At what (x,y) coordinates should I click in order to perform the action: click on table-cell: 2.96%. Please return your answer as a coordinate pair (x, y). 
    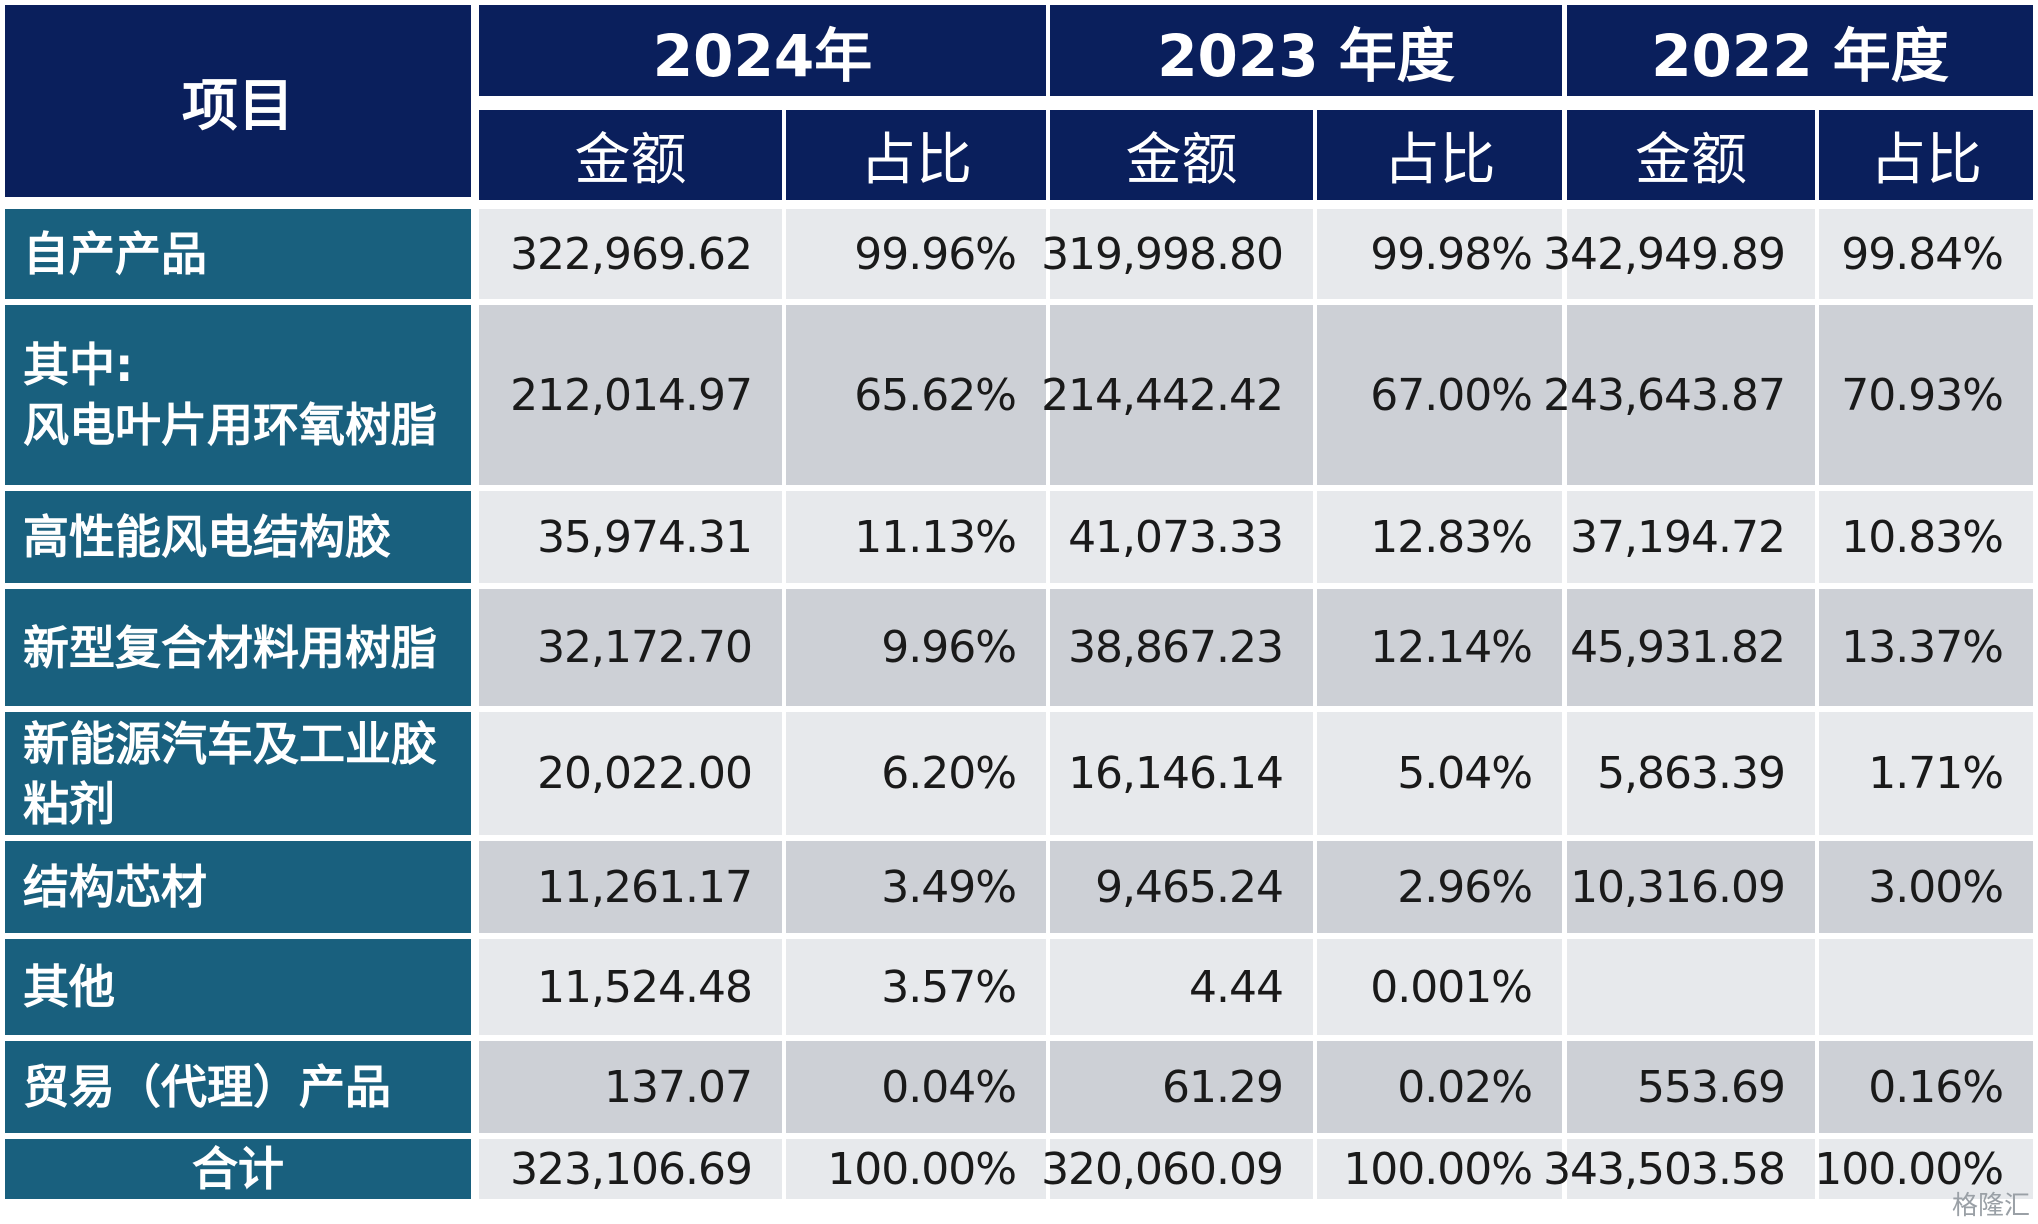
    Looking at the image, I should click on (1439, 887).